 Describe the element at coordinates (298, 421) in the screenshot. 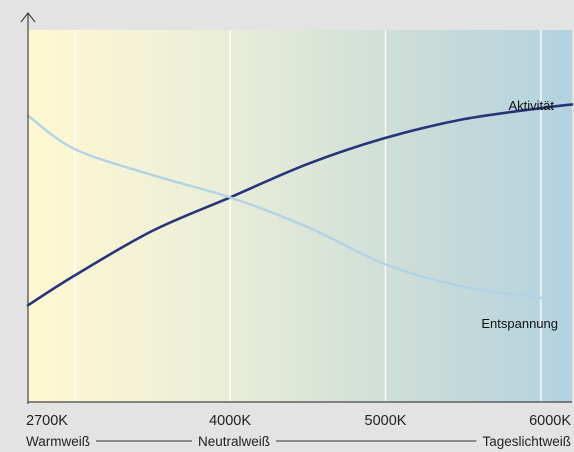

I see `tick-labels: 2700K 4000K 5000K 6000K` at that location.